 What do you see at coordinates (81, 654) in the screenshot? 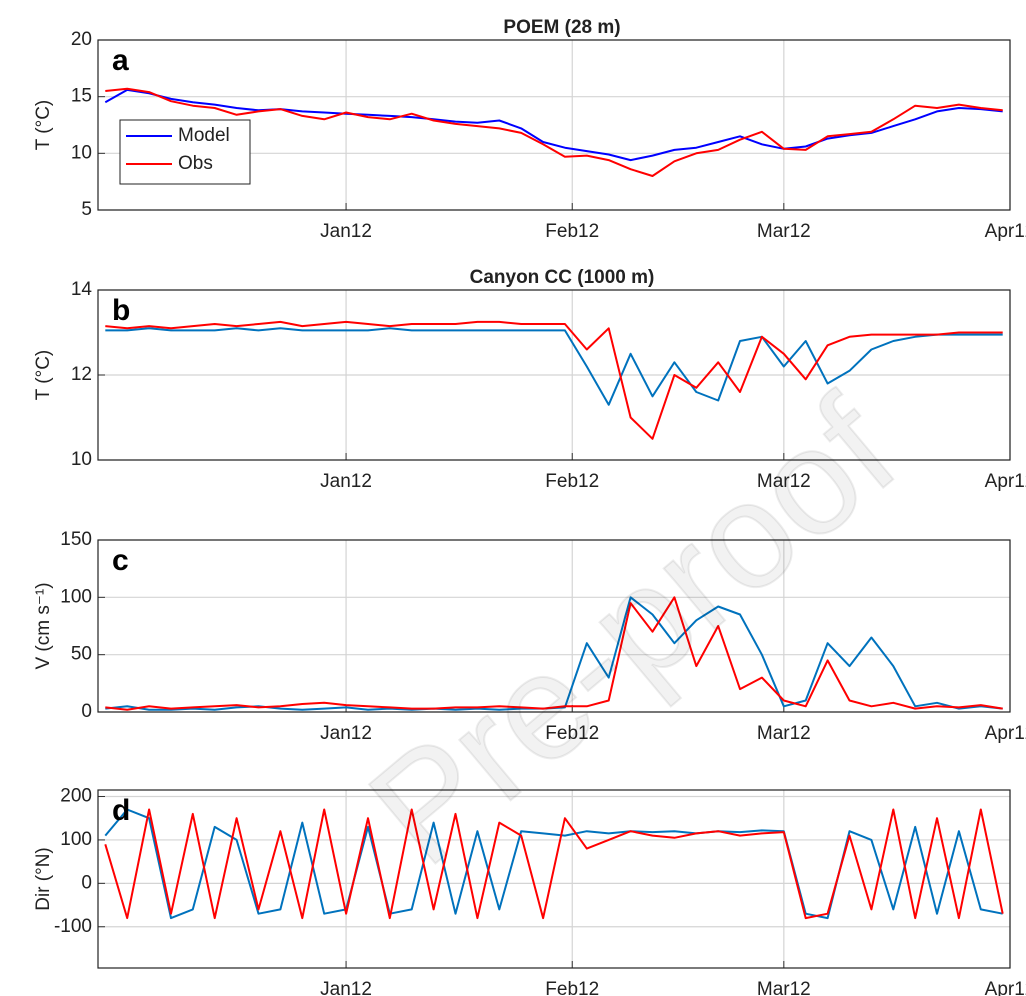
I see `y-tick-label: 50` at bounding box center [81, 654].